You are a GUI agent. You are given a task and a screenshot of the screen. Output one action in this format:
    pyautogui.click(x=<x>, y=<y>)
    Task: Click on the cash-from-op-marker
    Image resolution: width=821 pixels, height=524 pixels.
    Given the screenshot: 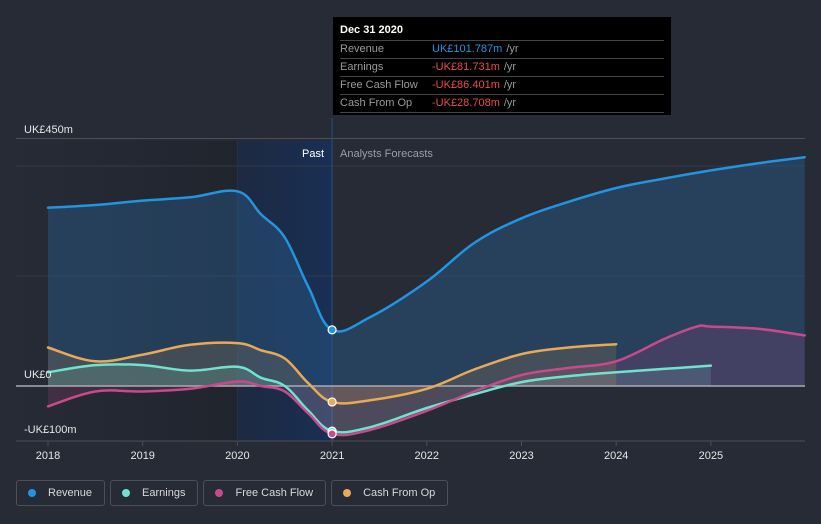 What is the action you would take?
    pyautogui.click(x=332, y=402)
    